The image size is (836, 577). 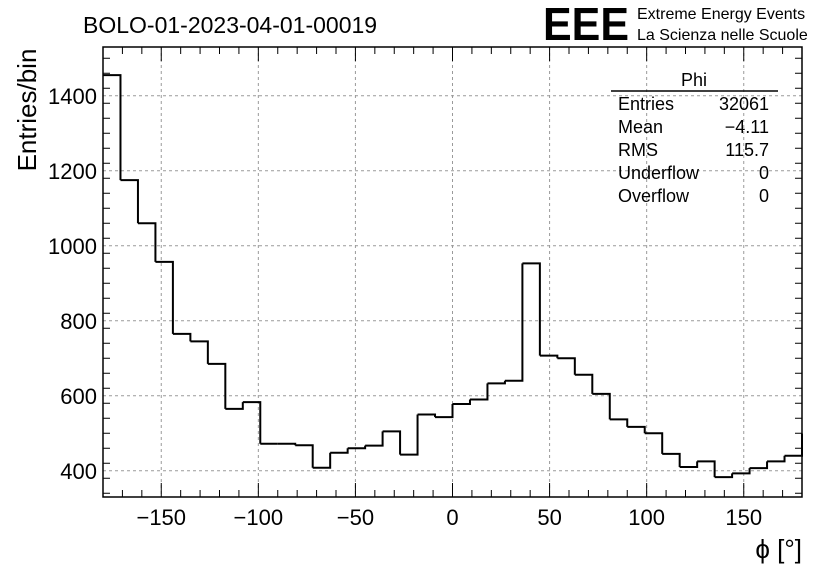 What do you see at coordinates (747, 127) in the screenshot?
I see `stats-value-mean: −4.11` at bounding box center [747, 127].